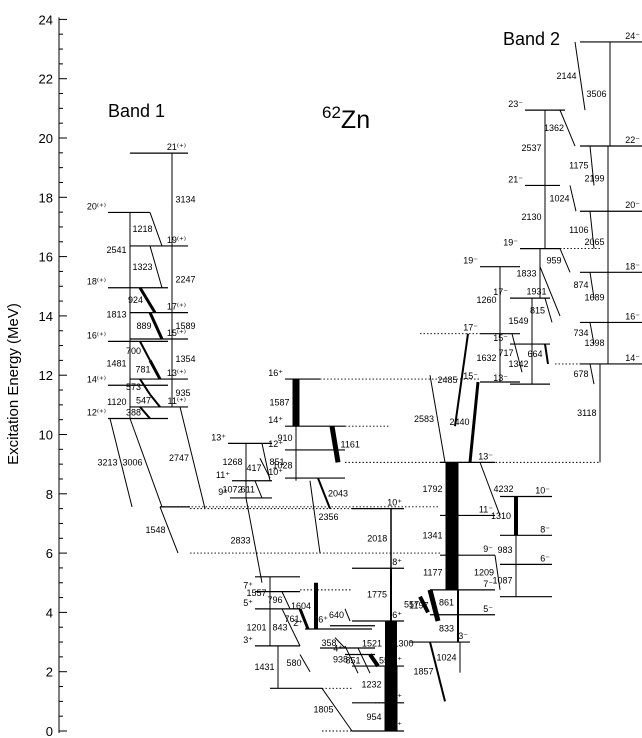  What do you see at coordinates (515, 104) in the screenshot?
I see `spin-label: 23⁻` at bounding box center [515, 104].